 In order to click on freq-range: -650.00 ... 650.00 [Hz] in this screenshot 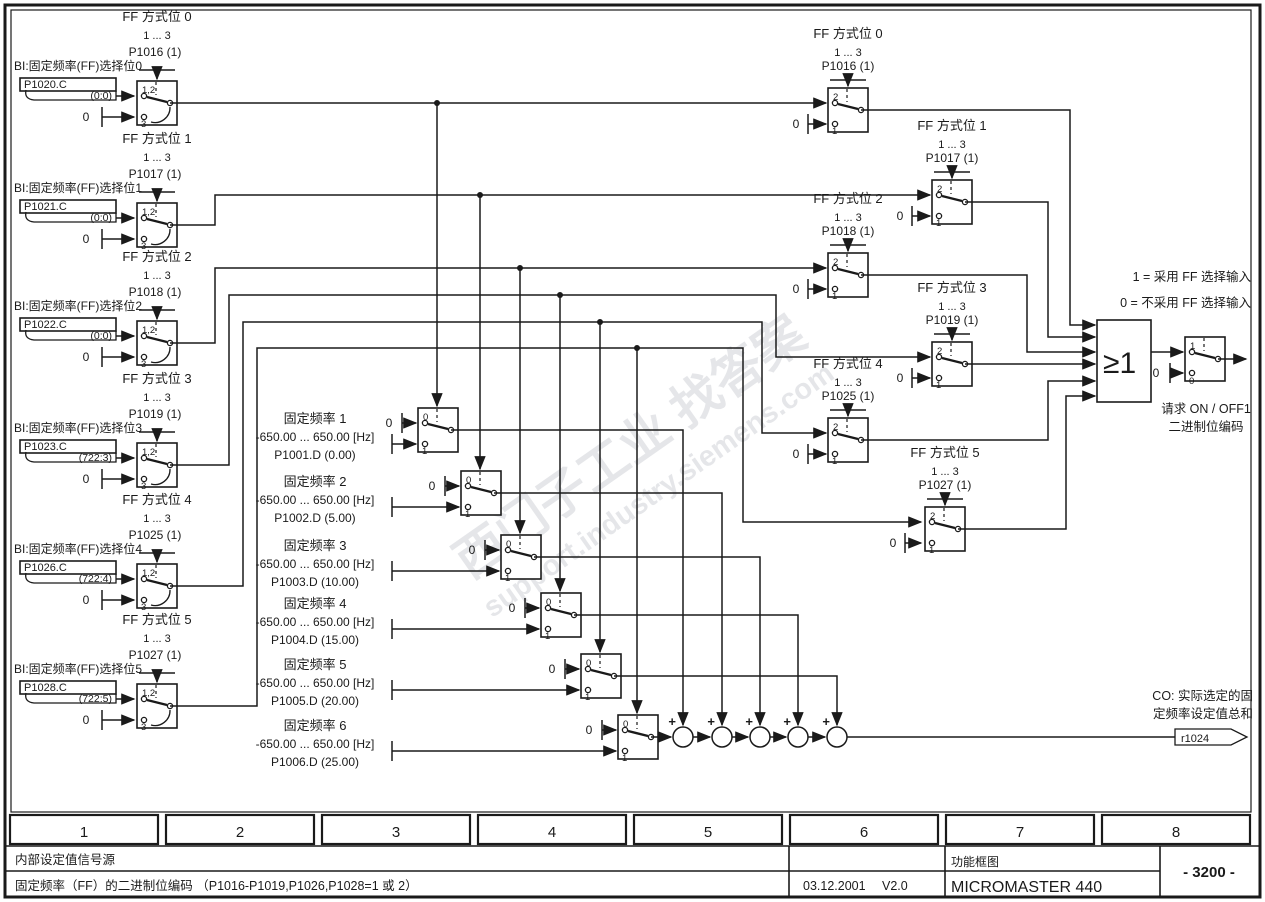, I will do `click(315, 437)`.